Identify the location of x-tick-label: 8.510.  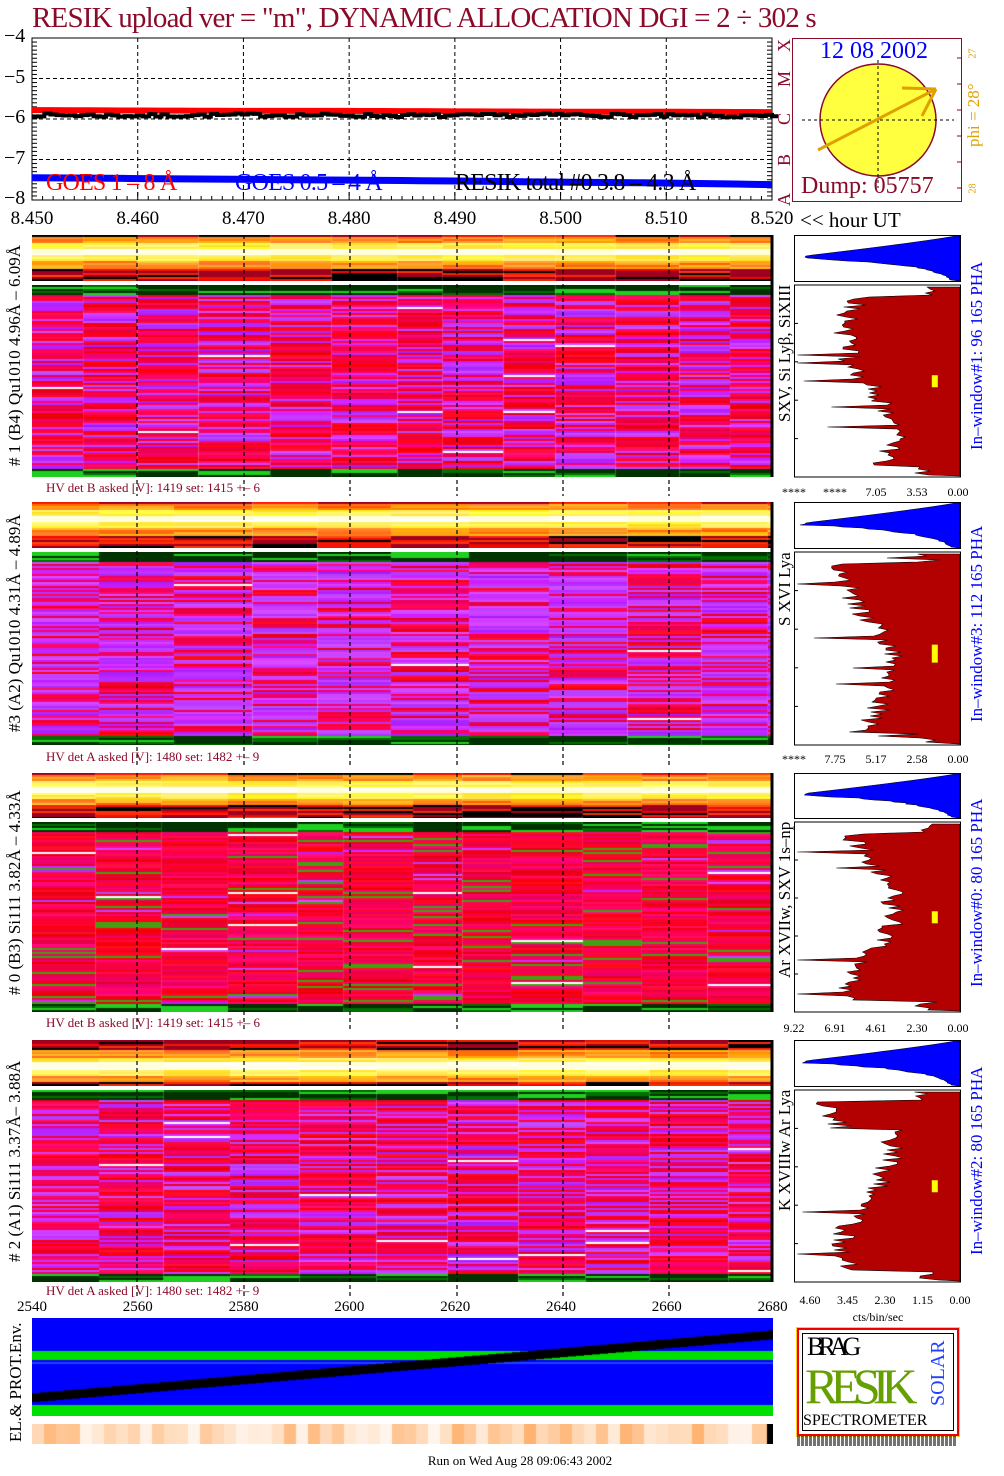
(666, 218).